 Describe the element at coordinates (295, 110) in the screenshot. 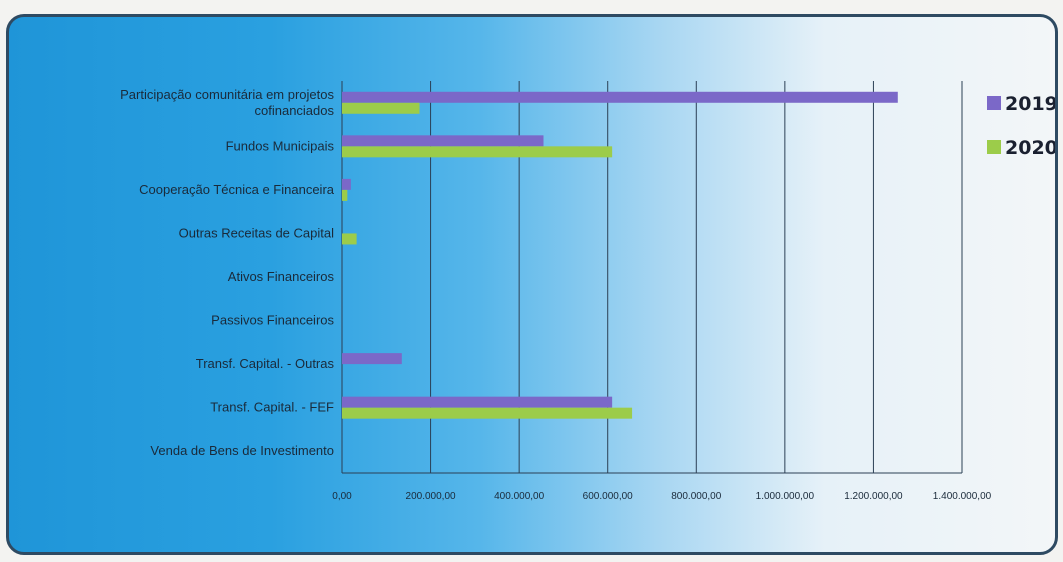

I see `category-label: cofinanciados` at that location.